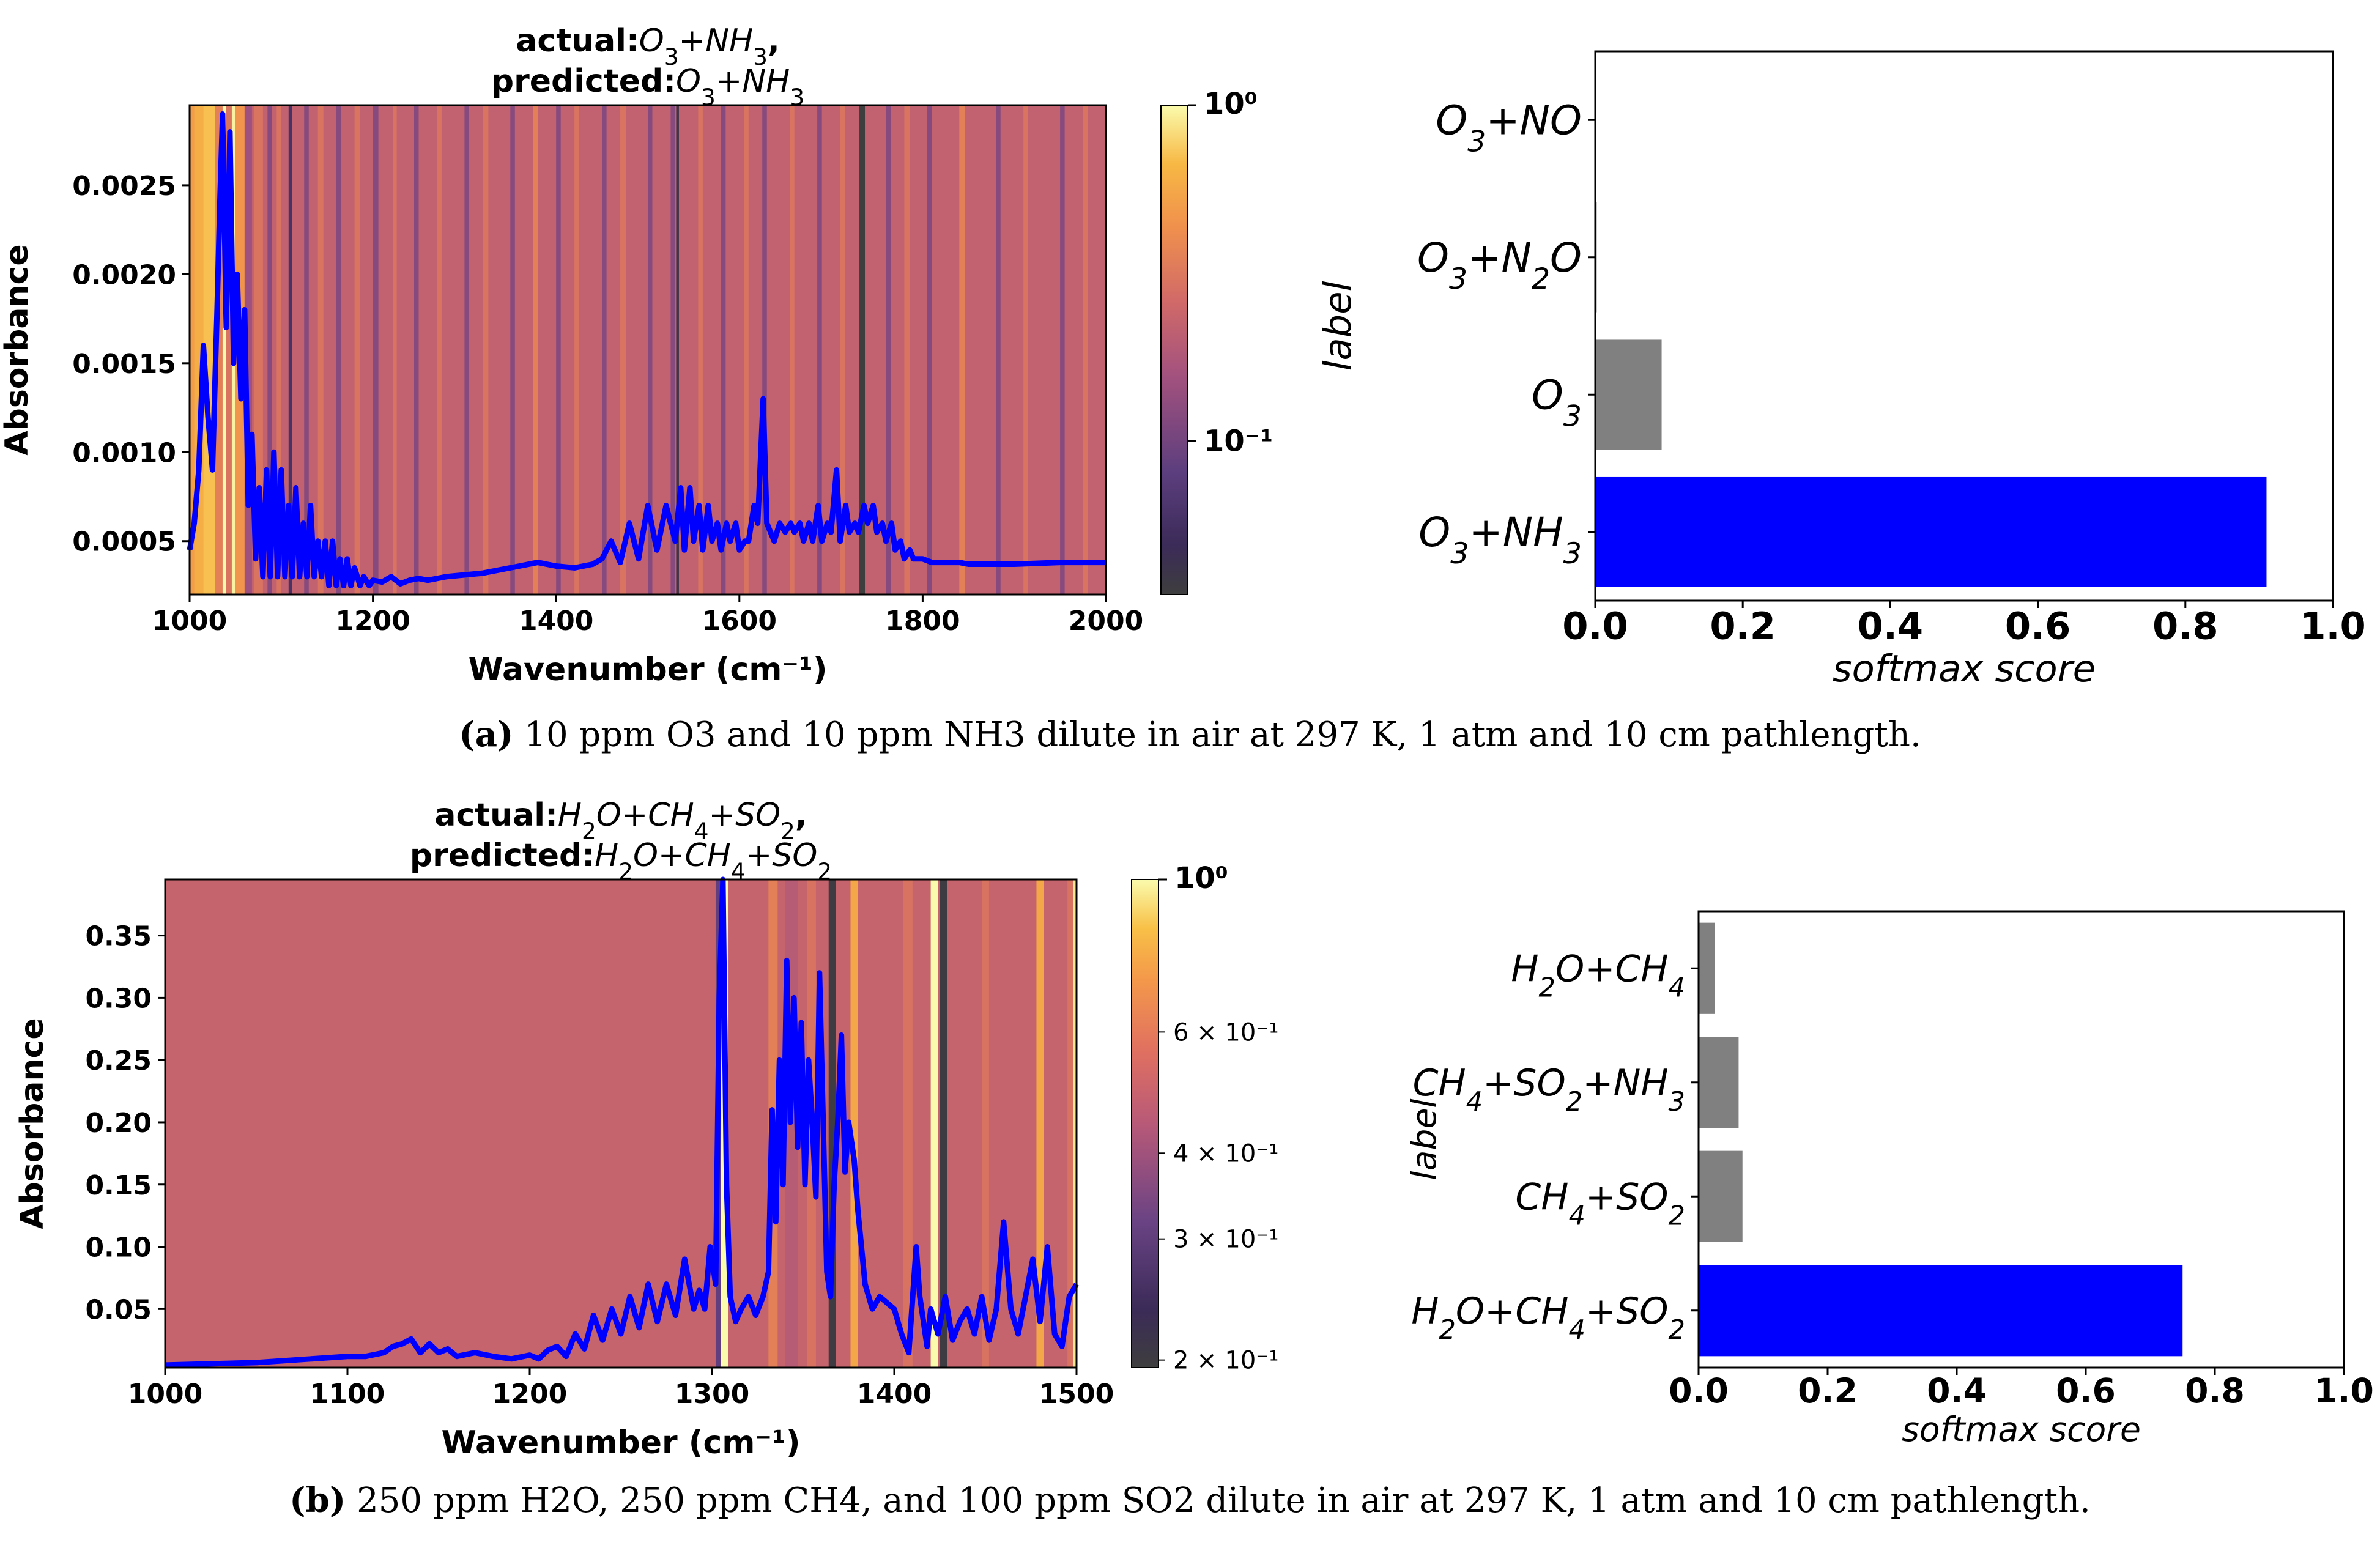  What do you see at coordinates (1557, 402) in the screenshot?
I see `category-label: O3` at bounding box center [1557, 402].